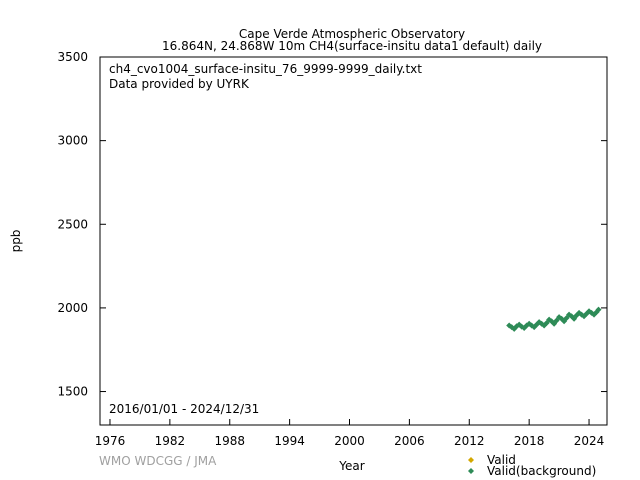  I want to click on x-axis: 1976 1982 1988 1994 2000 2006 2012 2018 2024, so click(350, 433).